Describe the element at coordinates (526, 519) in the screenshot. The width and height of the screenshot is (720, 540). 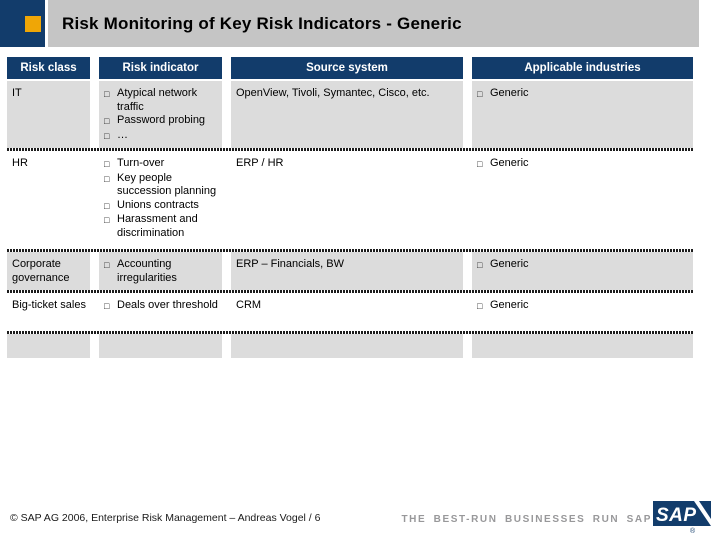
I see `sap-tagline-text: THE BEST-RUN BUSINESSES RUN SAP` at that location.